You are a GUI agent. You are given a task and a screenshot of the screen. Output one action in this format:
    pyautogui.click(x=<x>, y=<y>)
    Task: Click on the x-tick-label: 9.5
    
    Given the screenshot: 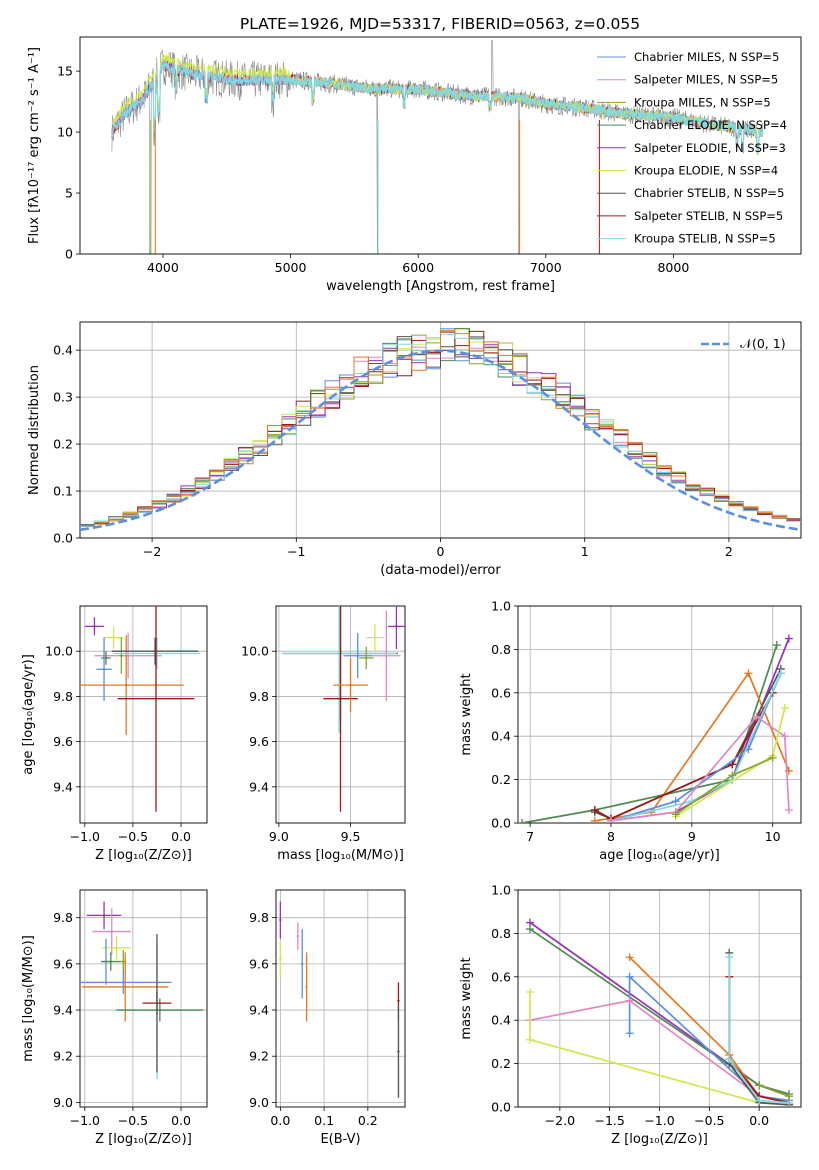 What is the action you would take?
    pyautogui.click(x=351, y=836)
    